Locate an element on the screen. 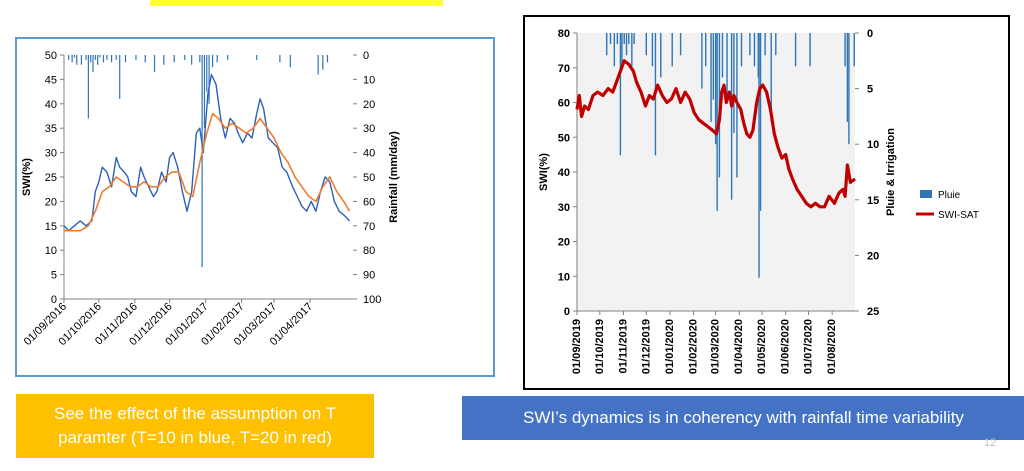 The width and height of the screenshot is (1024, 471). x-tick-label: 01/06/2020 is located at coordinates (786, 346).